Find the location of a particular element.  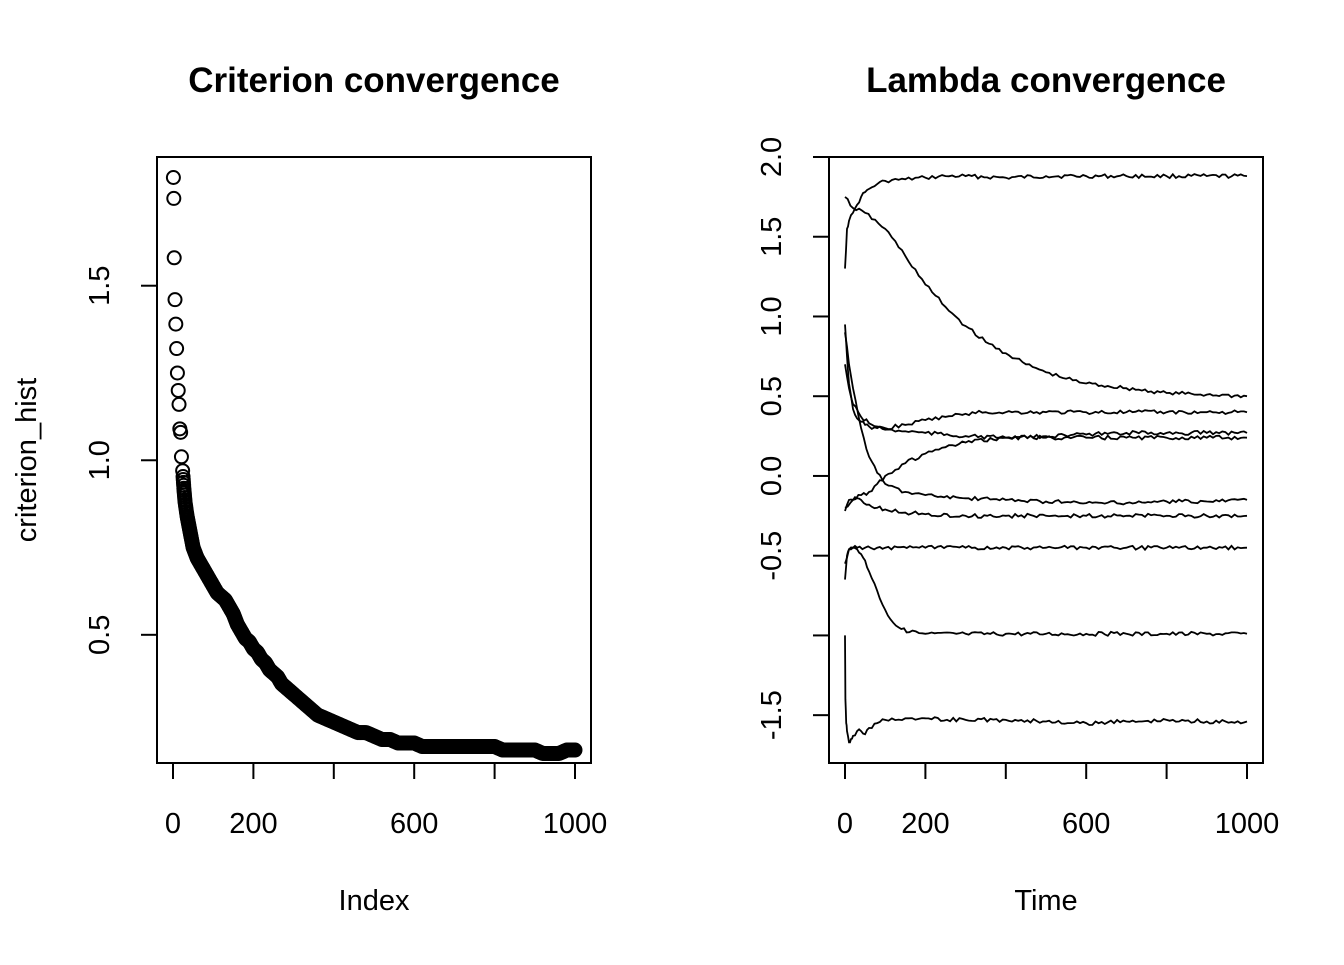

criterion-y-axis: 0.5 1.0 1.5 is located at coordinates (121, 460).